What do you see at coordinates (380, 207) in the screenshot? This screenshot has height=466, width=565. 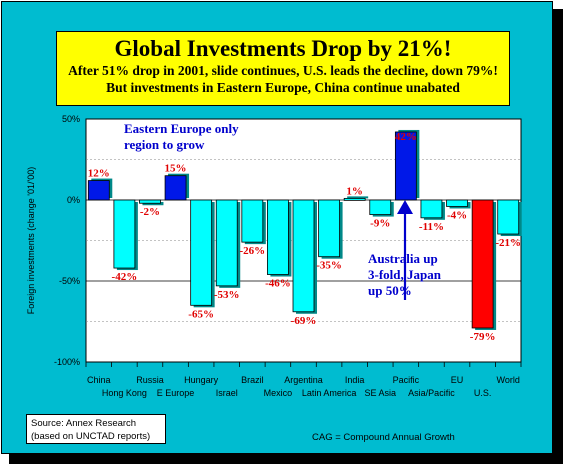 I see `bar-se-asia` at bounding box center [380, 207].